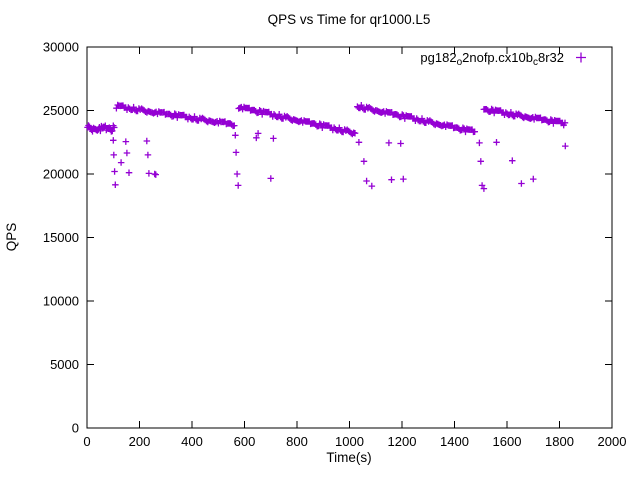 This screenshot has height=485, width=640. I want to click on y-tick-label: 30000, so click(61, 47).